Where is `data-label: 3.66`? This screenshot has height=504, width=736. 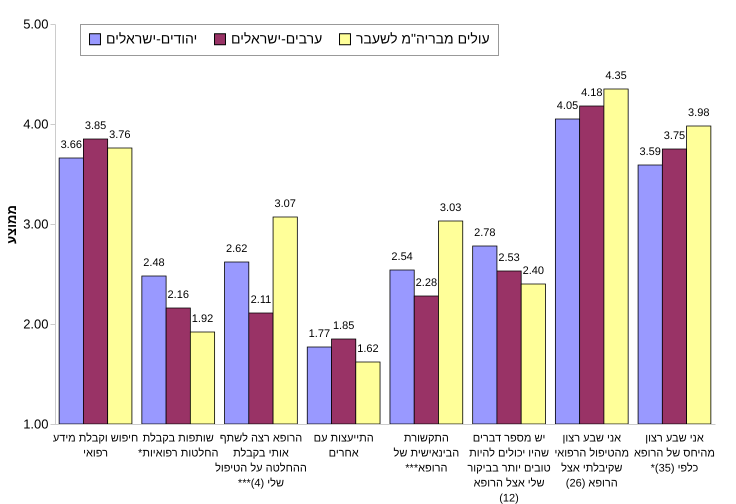 data-label: 3.66 is located at coordinates (71, 145).